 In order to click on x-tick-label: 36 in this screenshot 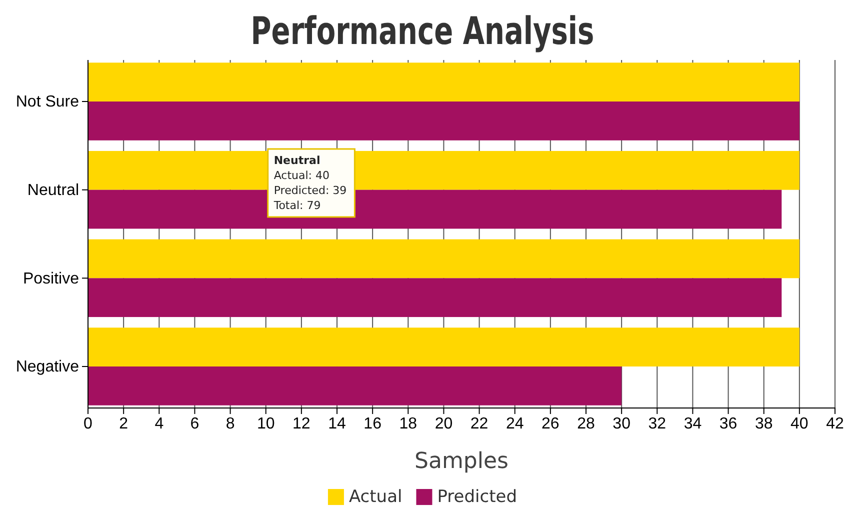, I will do `click(728, 423)`.